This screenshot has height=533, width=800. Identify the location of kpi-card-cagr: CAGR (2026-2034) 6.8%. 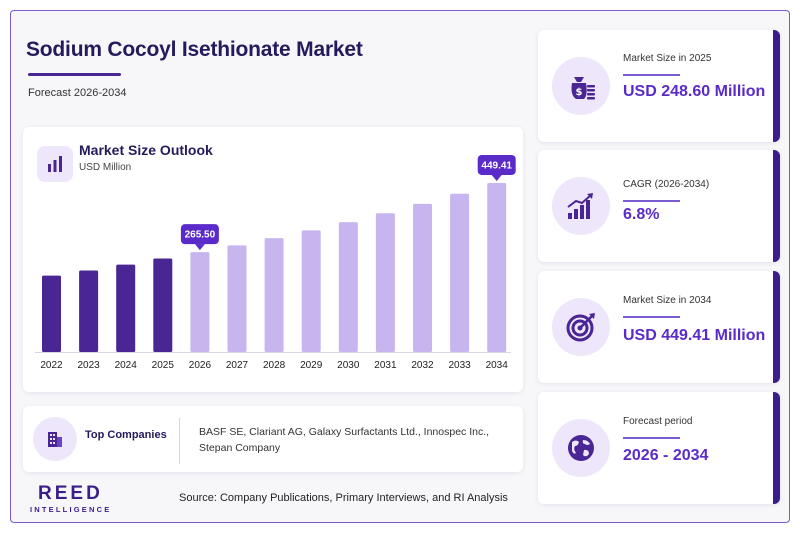
(659, 206).